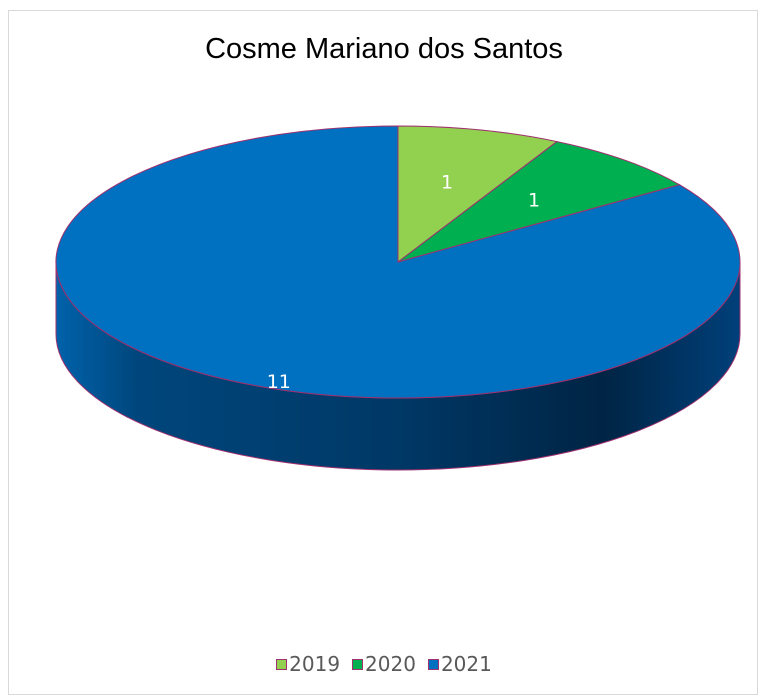 The height and width of the screenshot is (695, 768). What do you see at coordinates (433, 664) in the screenshot?
I see `legend-swatch-2021` at bounding box center [433, 664].